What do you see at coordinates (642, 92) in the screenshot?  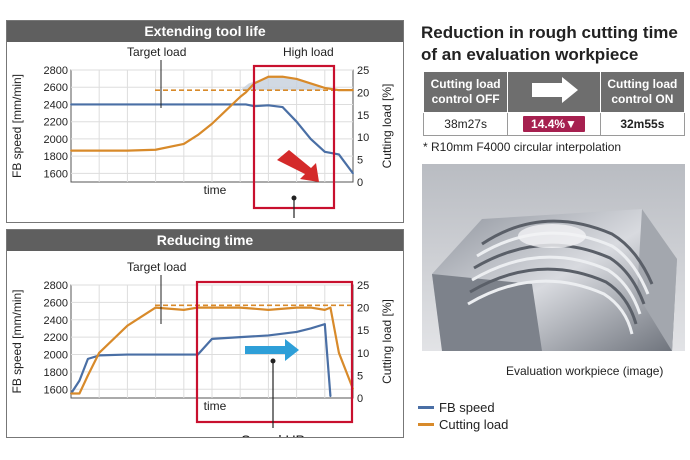 I see `header-control-on: Cutting load control ON` at bounding box center [642, 92].